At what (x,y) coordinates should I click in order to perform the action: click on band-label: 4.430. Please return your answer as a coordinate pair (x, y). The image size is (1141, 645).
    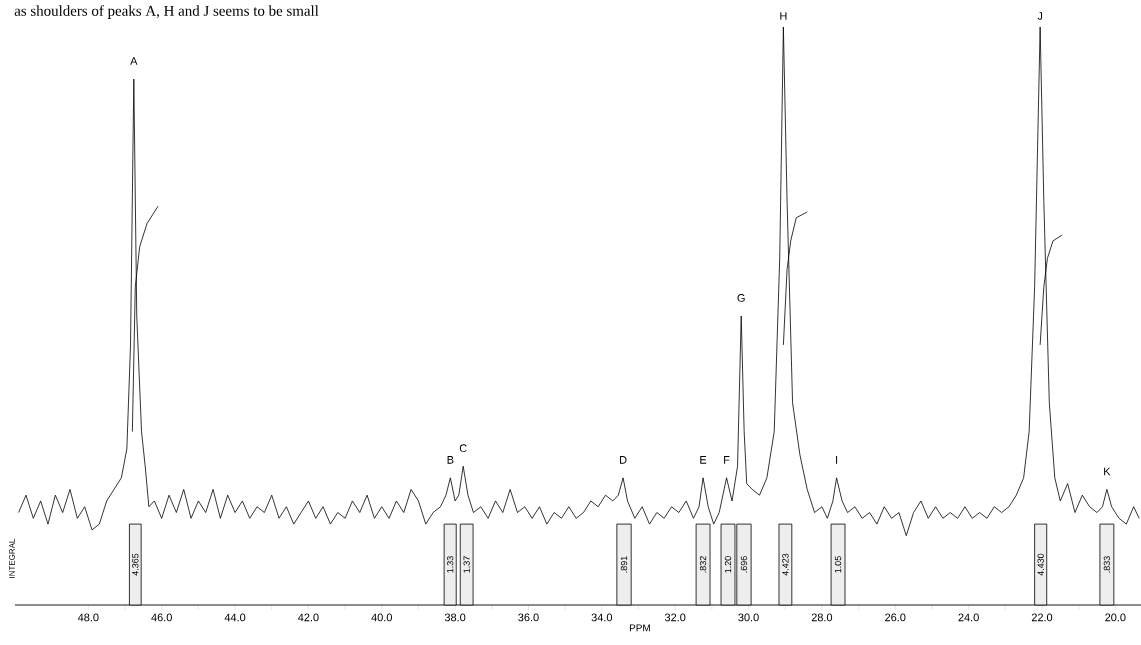
    Looking at the image, I should click on (1040, 564).